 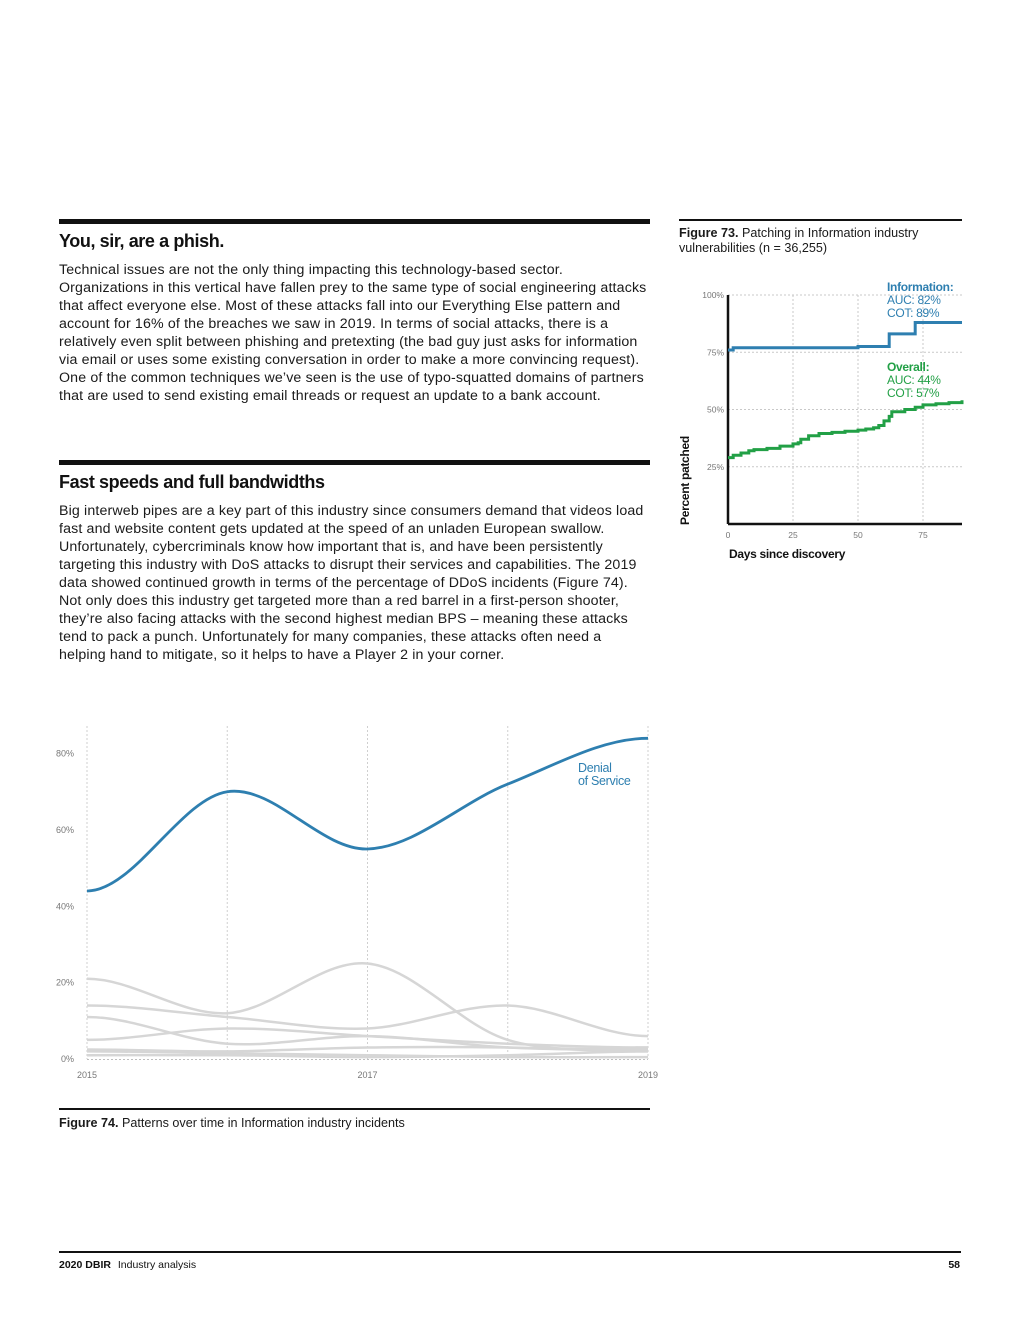 What do you see at coordinates (648, 1075) in the screenshot?
I see `x-tick-label: 2019` at bounding box center [648, 1075].